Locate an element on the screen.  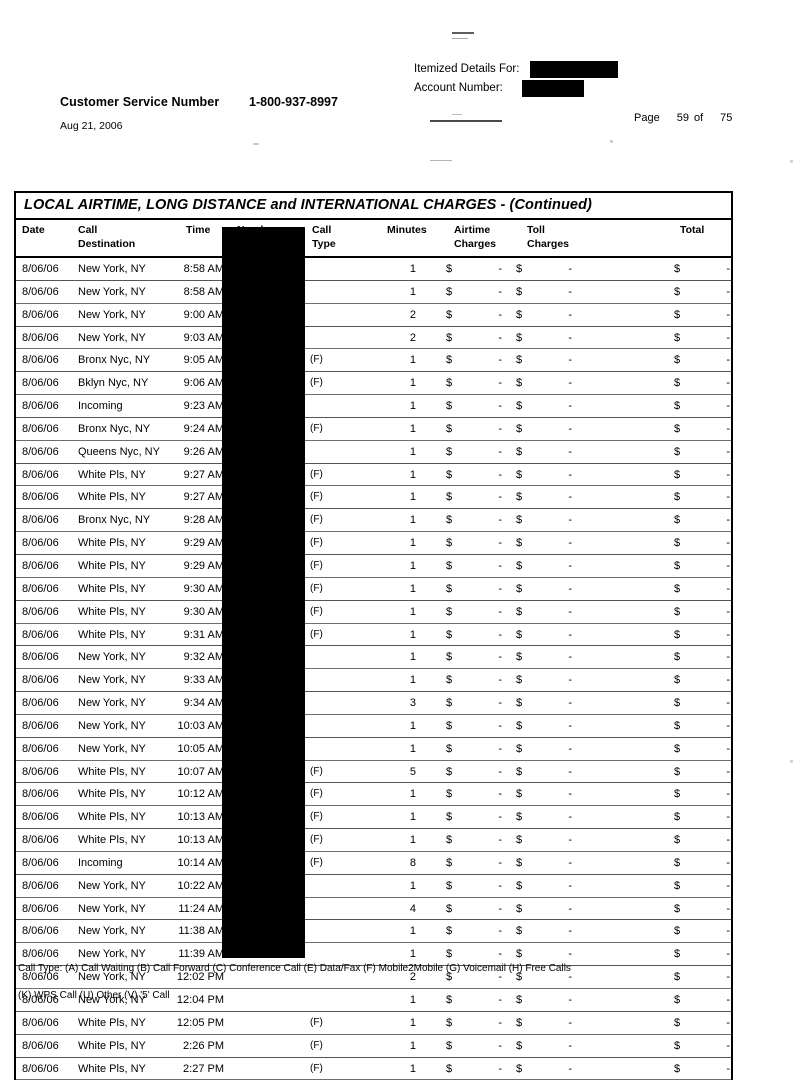
table-row: 8/06/06 Incoming 10:14 AM (F) 8 $ - $ - $ - is located at coordinates (373, 863).